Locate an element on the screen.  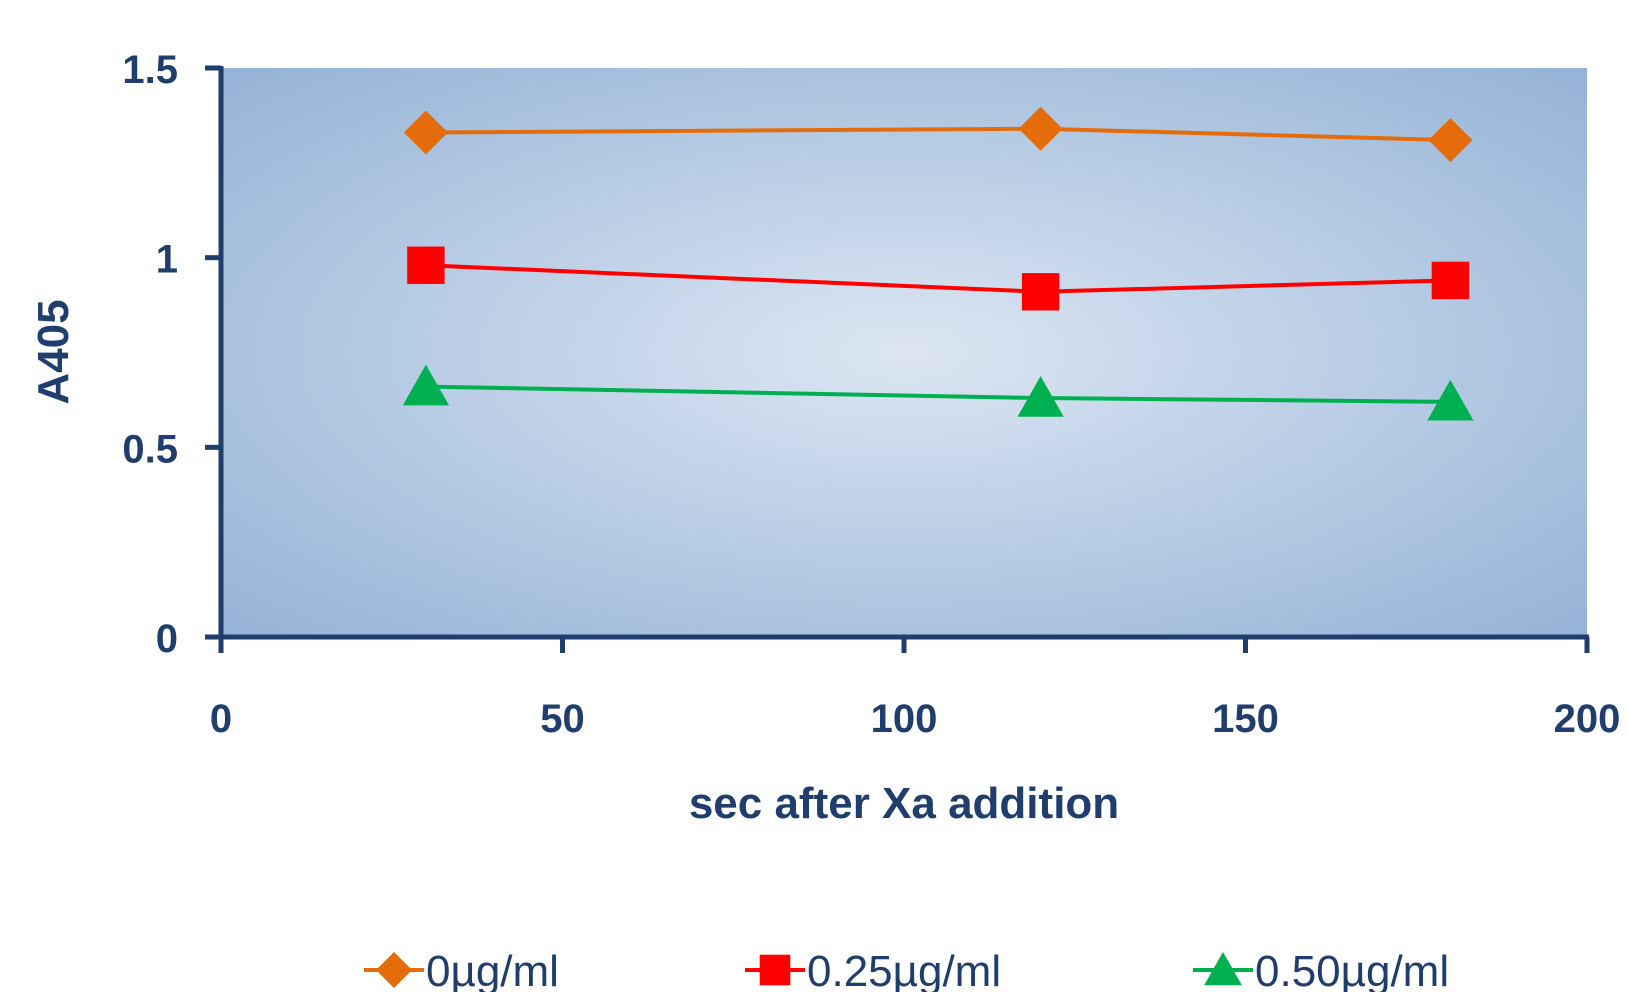
x-tick-labels: 0 50 100 150 200 is located at coordinates (915, 719).